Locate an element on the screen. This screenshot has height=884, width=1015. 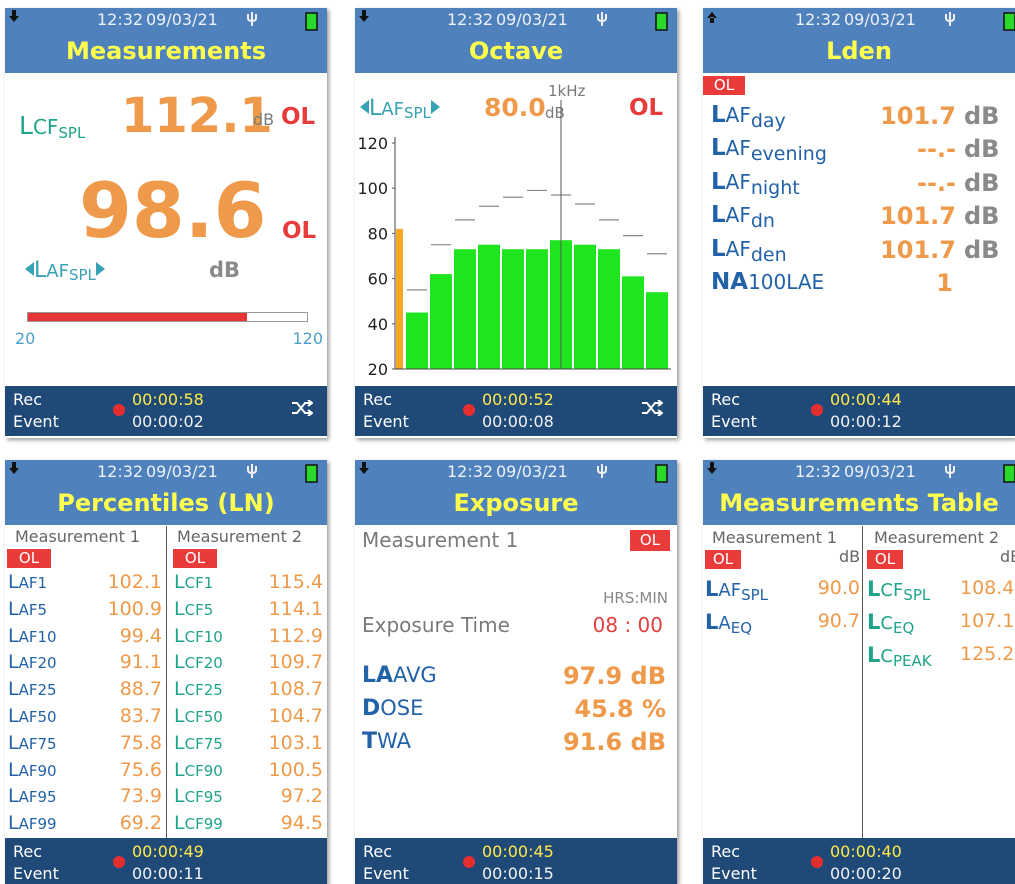
top-flag: OL is located at coordinates (298, 117).